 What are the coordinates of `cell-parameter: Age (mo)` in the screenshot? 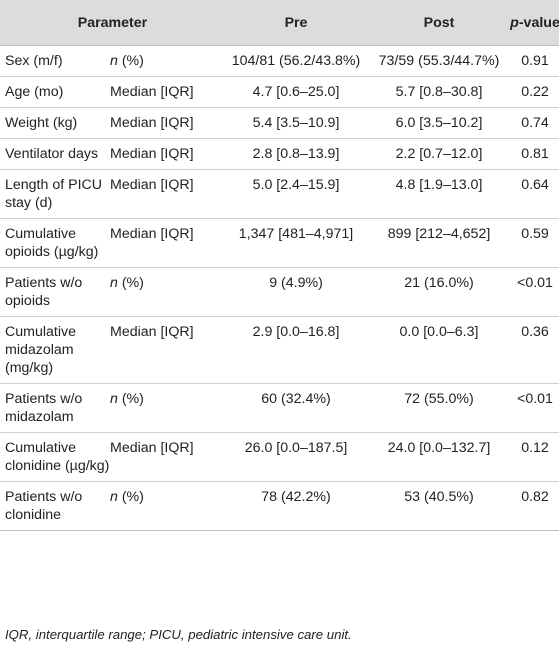 It's located at (34, 92).